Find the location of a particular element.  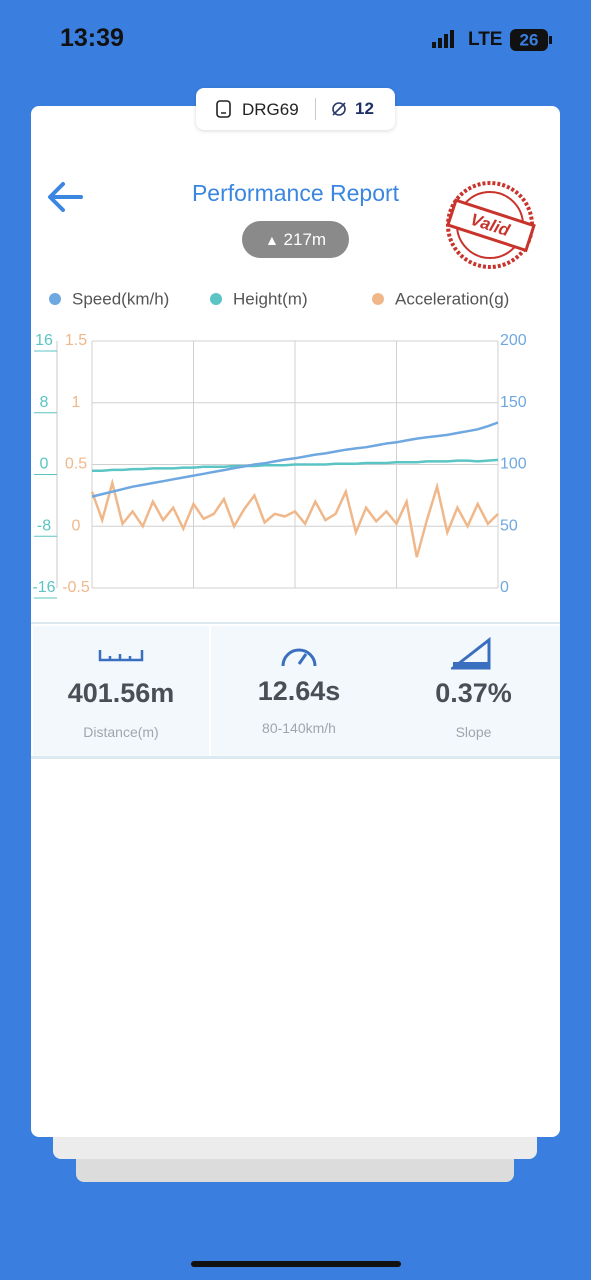

network: LTE is located at coordinates (485, 39).